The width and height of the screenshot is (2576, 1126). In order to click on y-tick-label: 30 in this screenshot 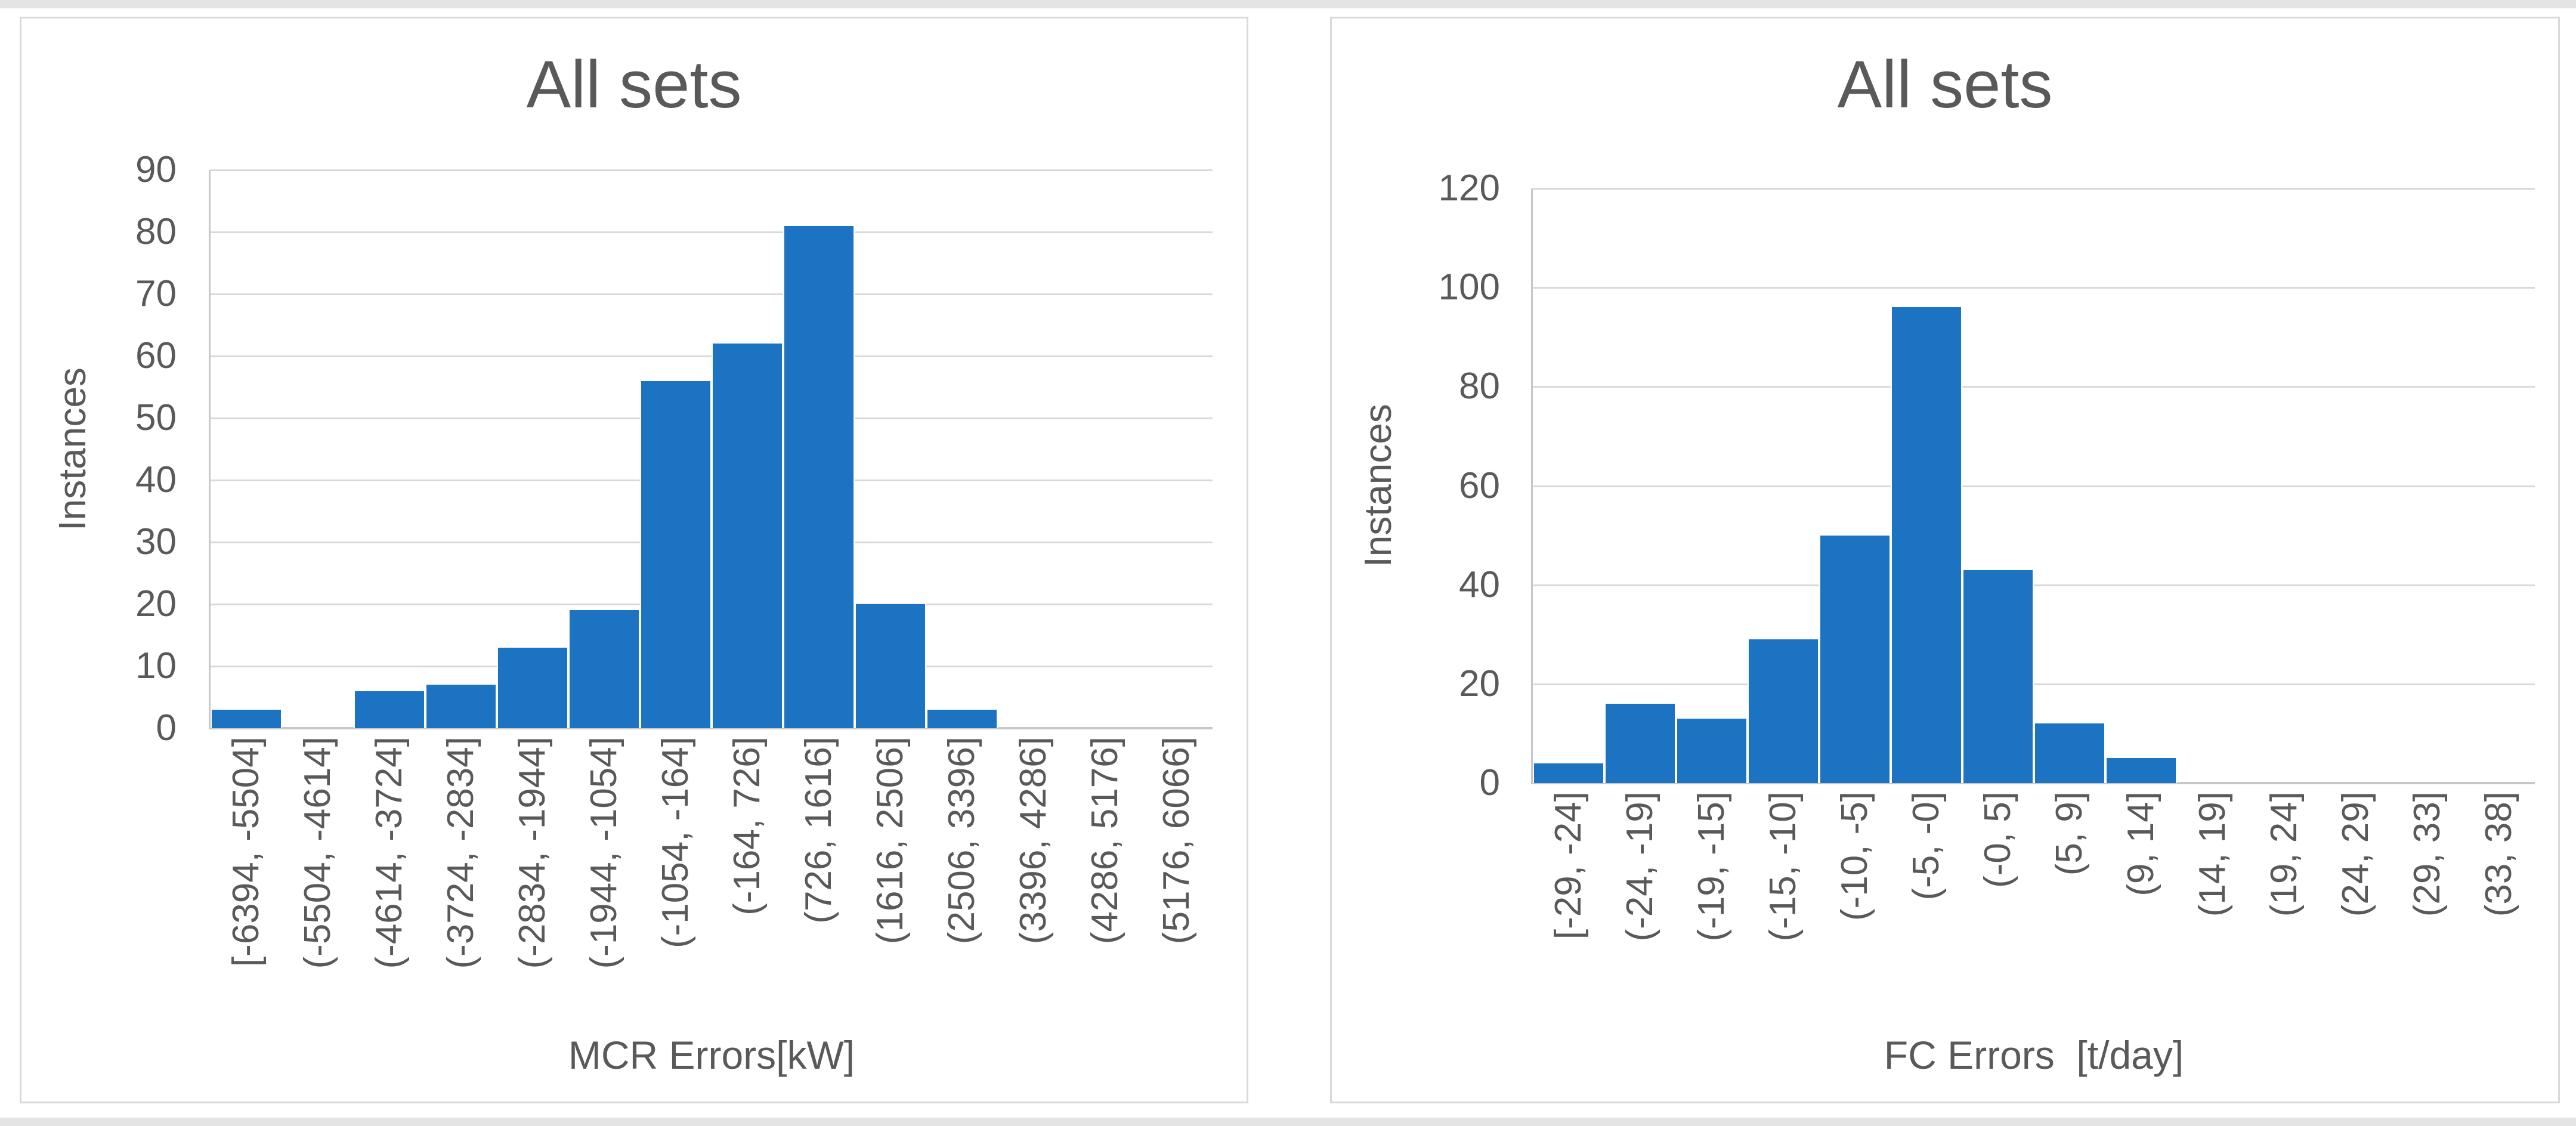, I will do `click(156, 542)`.